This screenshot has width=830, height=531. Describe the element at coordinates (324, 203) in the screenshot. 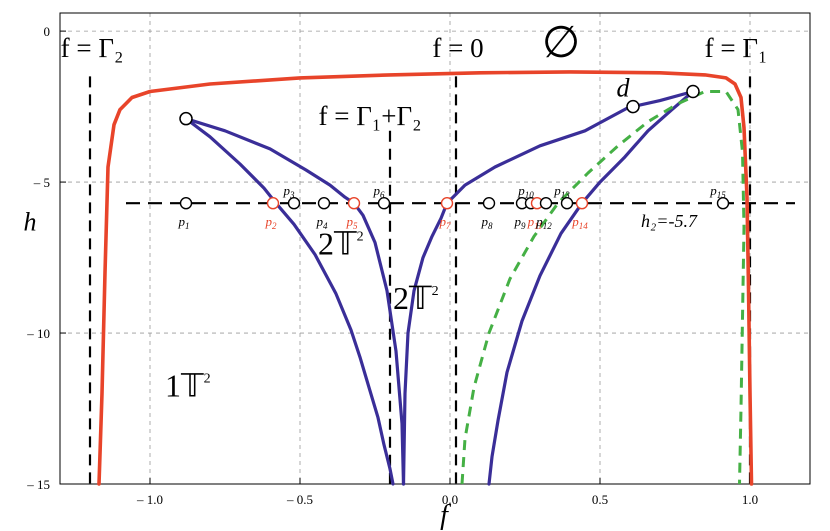

I see `point-p4` at that location.